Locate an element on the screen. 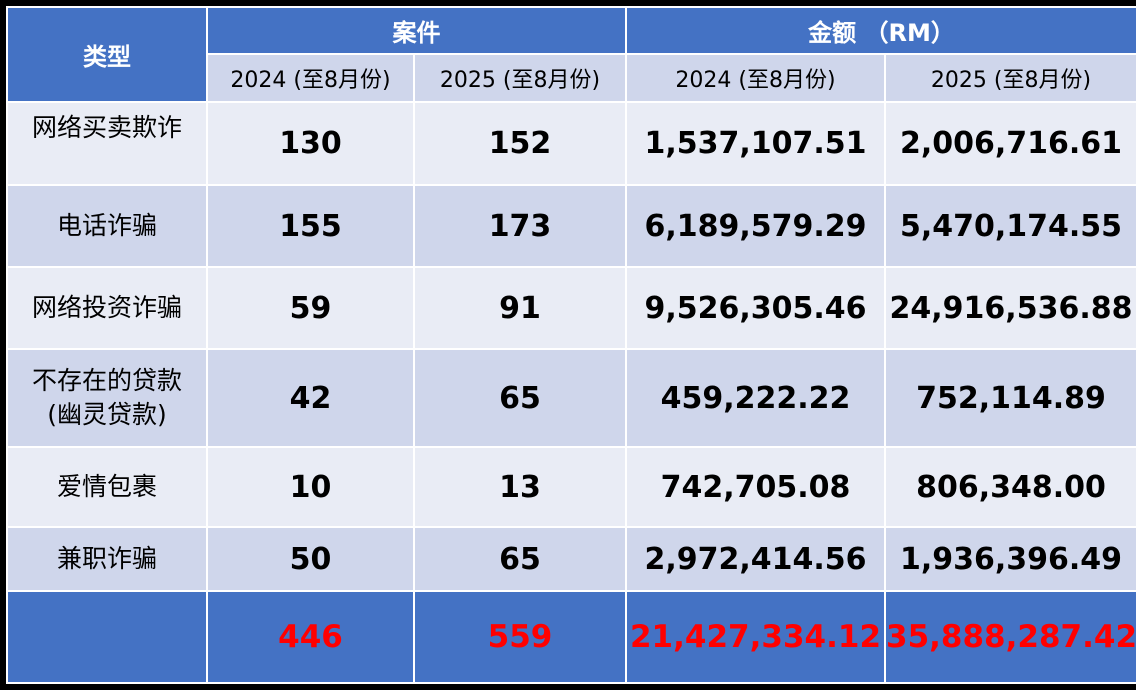 This screenshot has width=1136, height=690. total-row: 446 559 21,427,334.12 35,888,287.42 is located at coordinates (571, 637).